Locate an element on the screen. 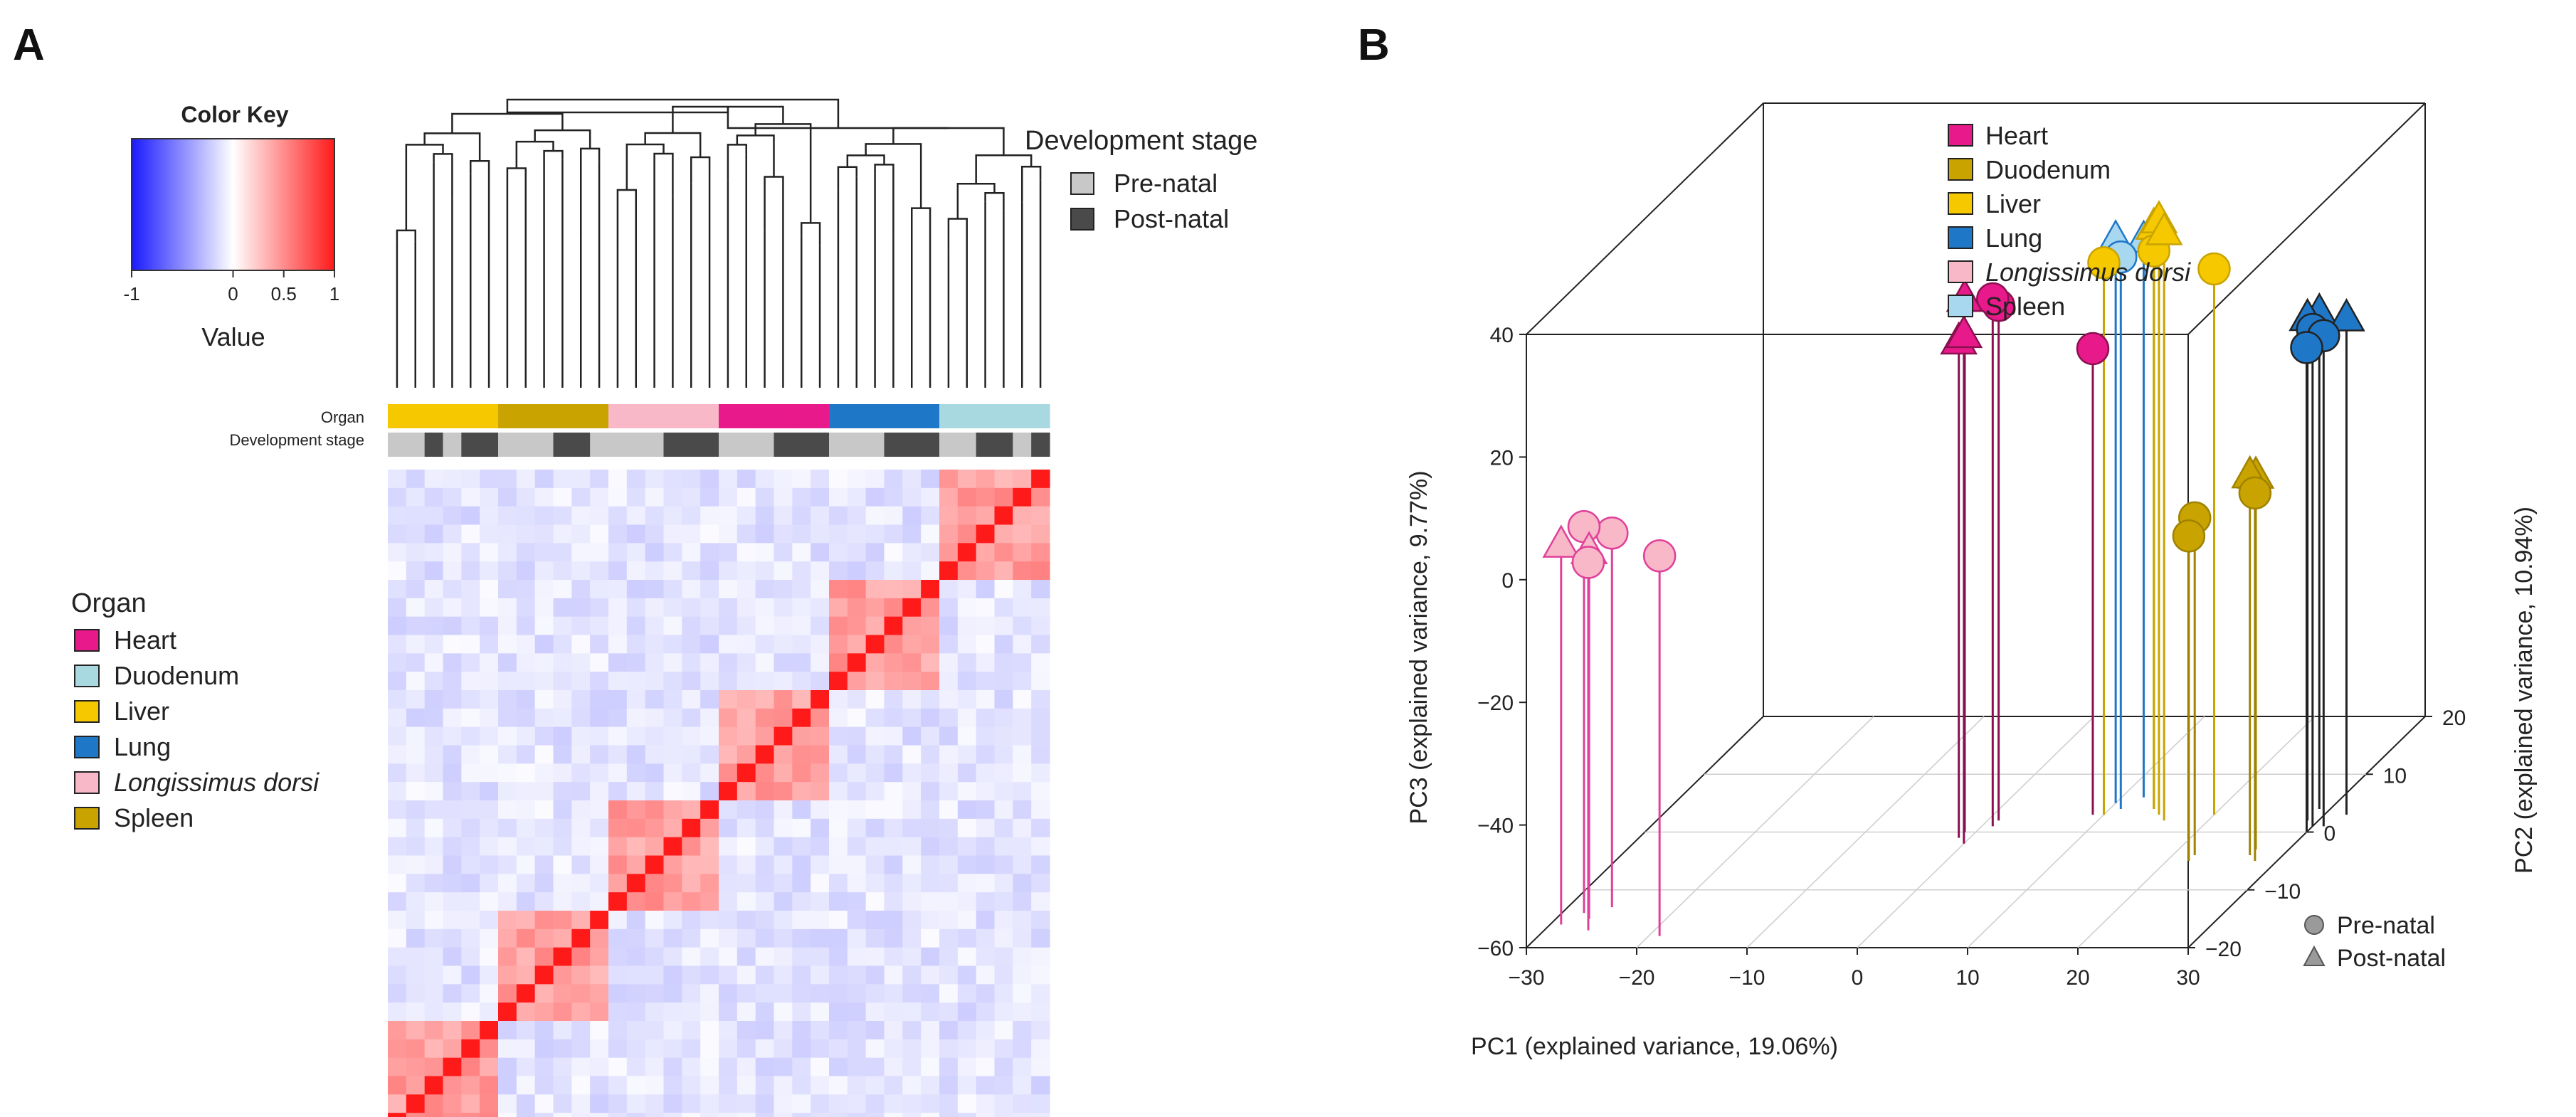  shape-legend-label: Post-natal is located at coordinates (2391, 958).